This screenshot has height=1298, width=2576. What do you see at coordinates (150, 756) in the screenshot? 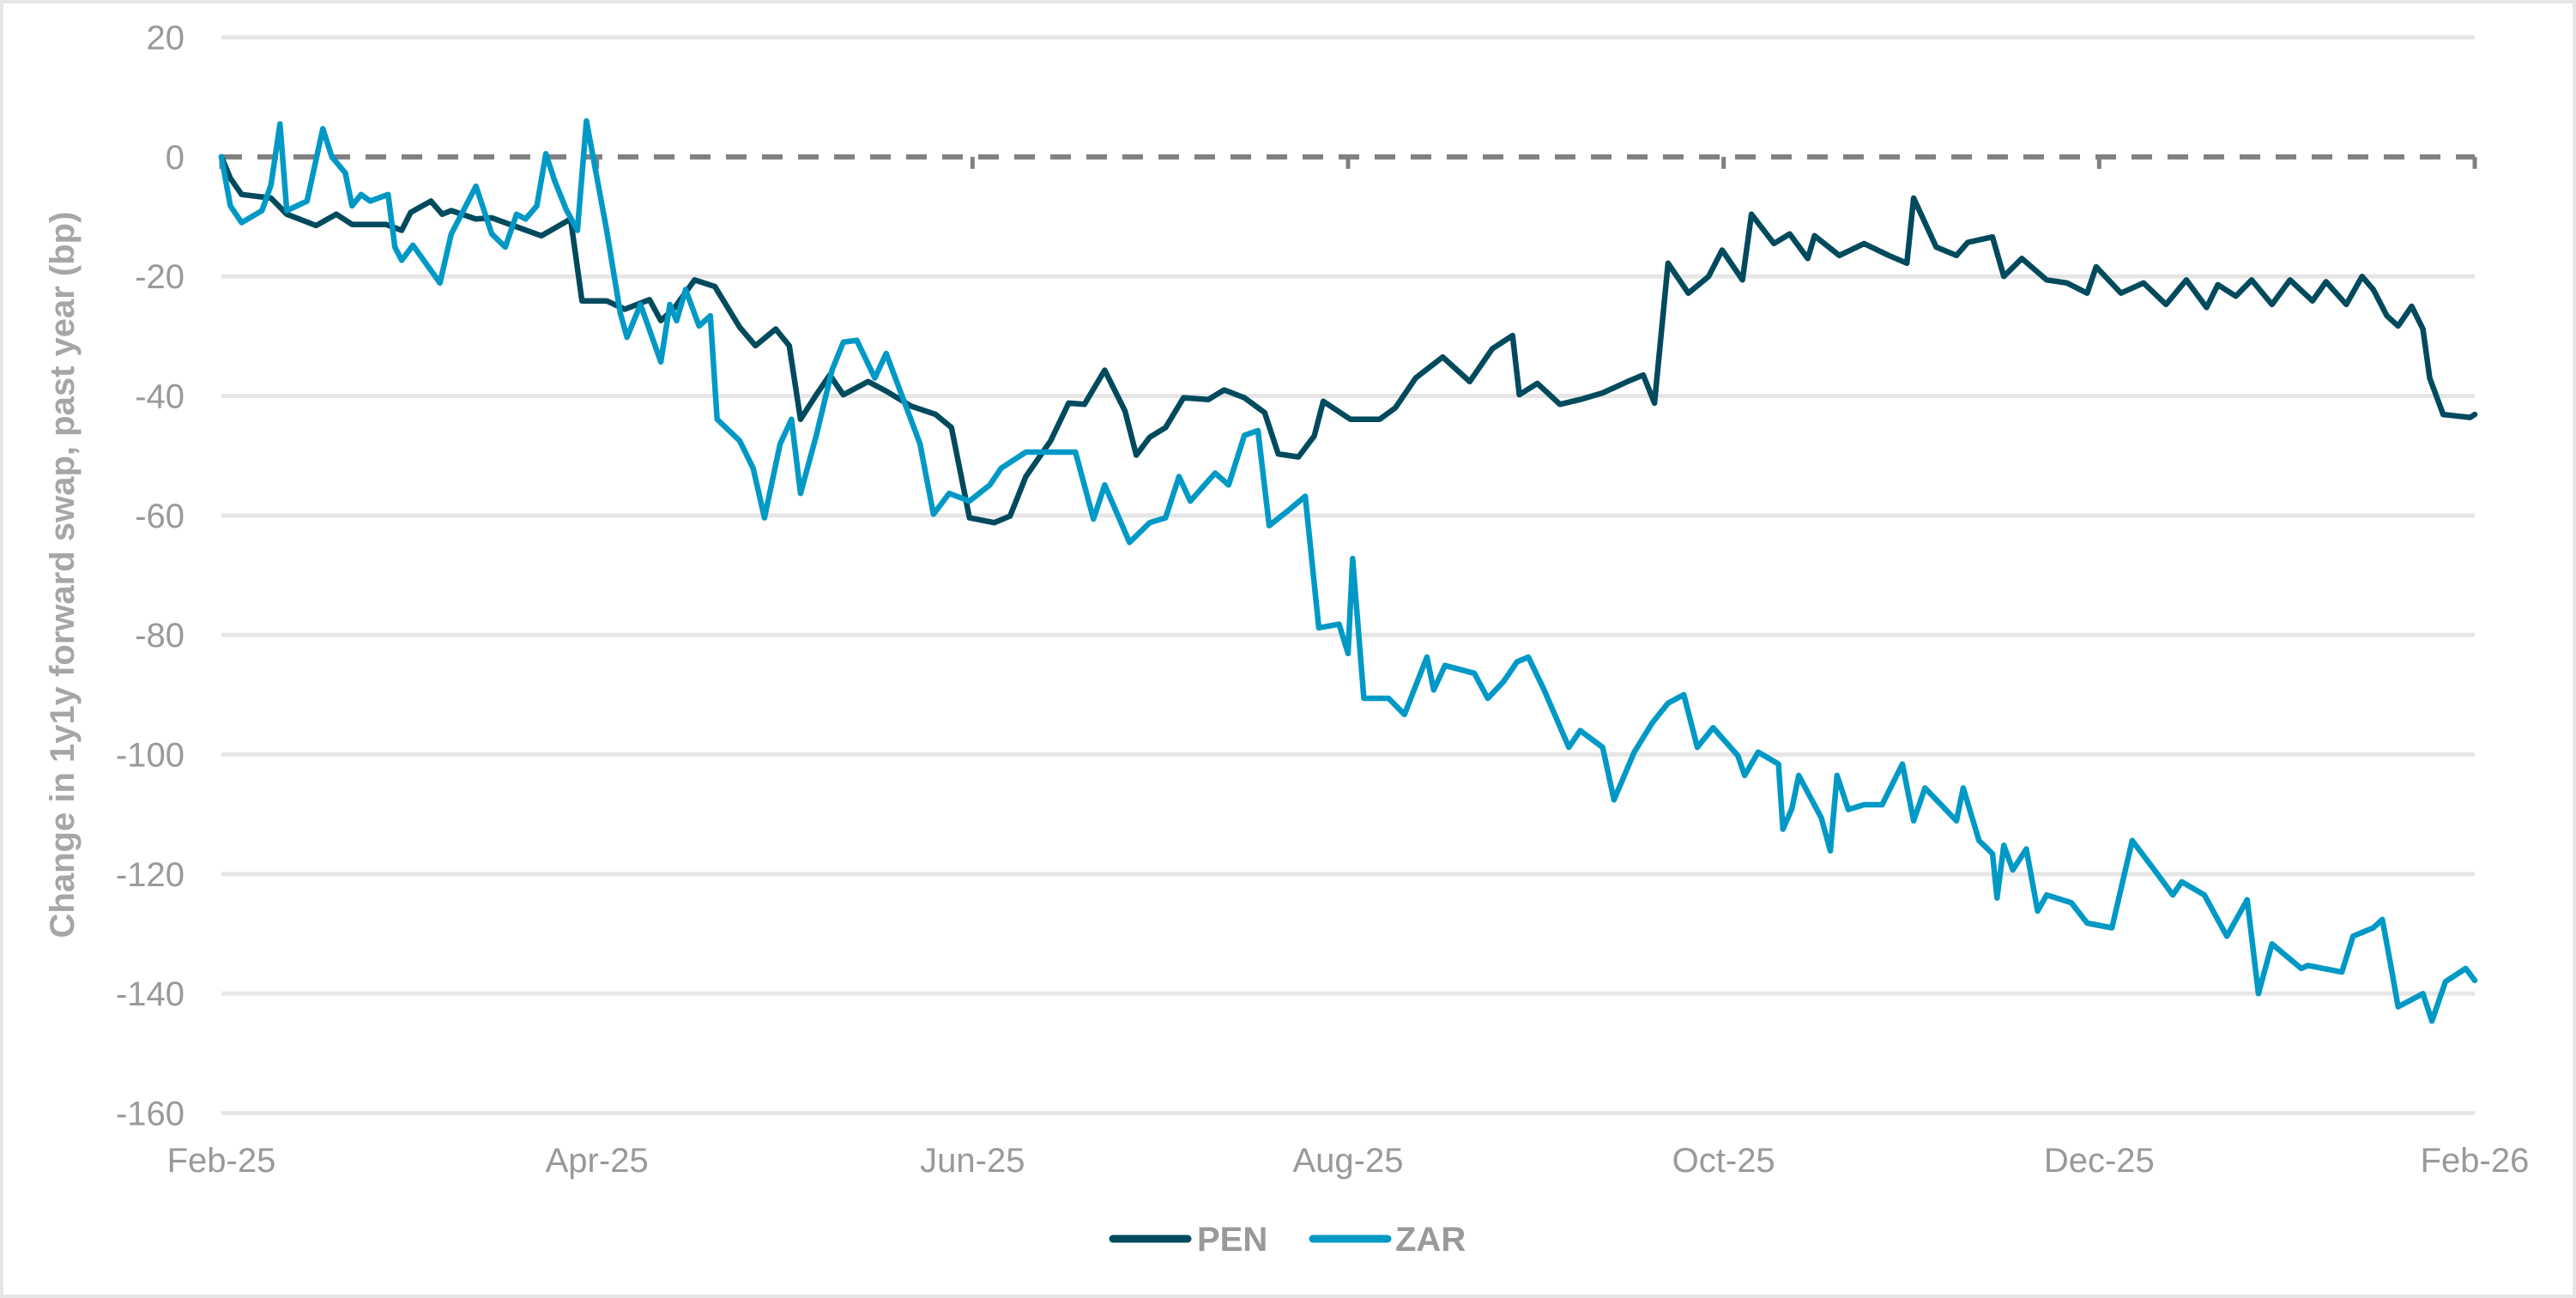
I see `y-tick-label: -100` at bounding box center [150, 756].